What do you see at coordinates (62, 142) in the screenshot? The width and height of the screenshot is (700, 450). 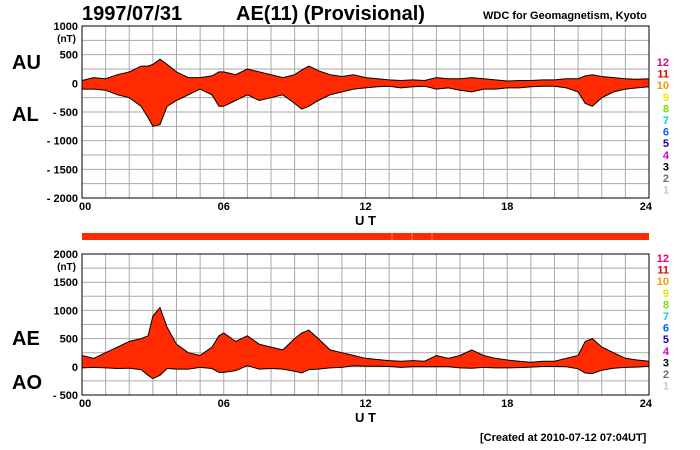 I see `upper-y-tick-label: - 1000` at bounding box center [62, 142].